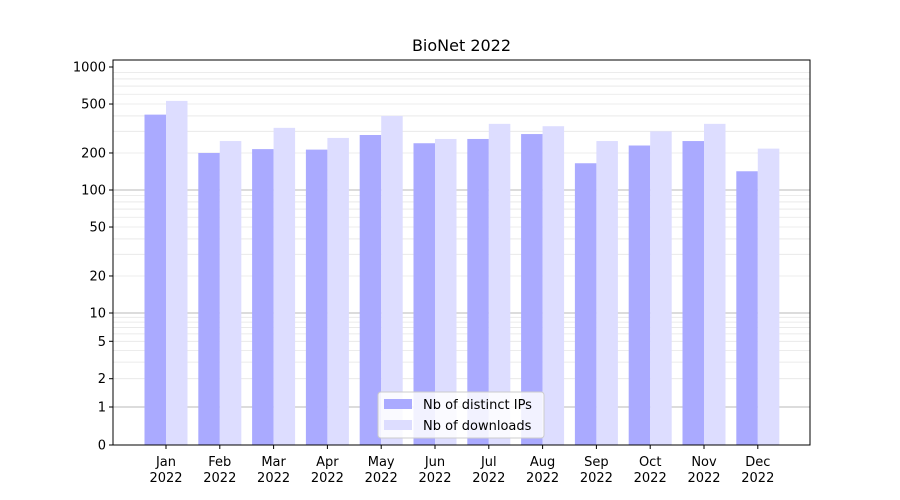 The width and height of the screenshot is (900, 500). Describe the element at coordinates (477, 426) in the screenshot. I see `legend-label: Nb of downloads` at that location.